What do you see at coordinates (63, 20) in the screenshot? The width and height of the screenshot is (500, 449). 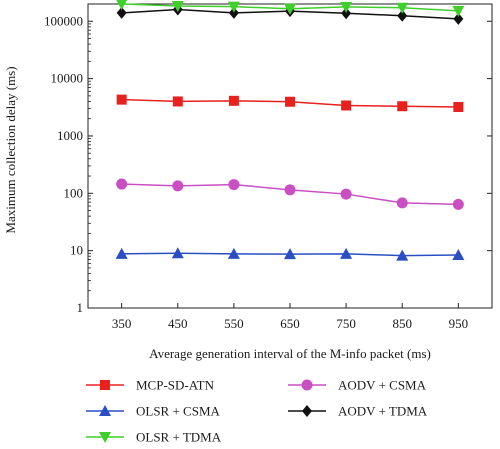 I see `y-tick-label: 100000` at bounding box center [63, 20].